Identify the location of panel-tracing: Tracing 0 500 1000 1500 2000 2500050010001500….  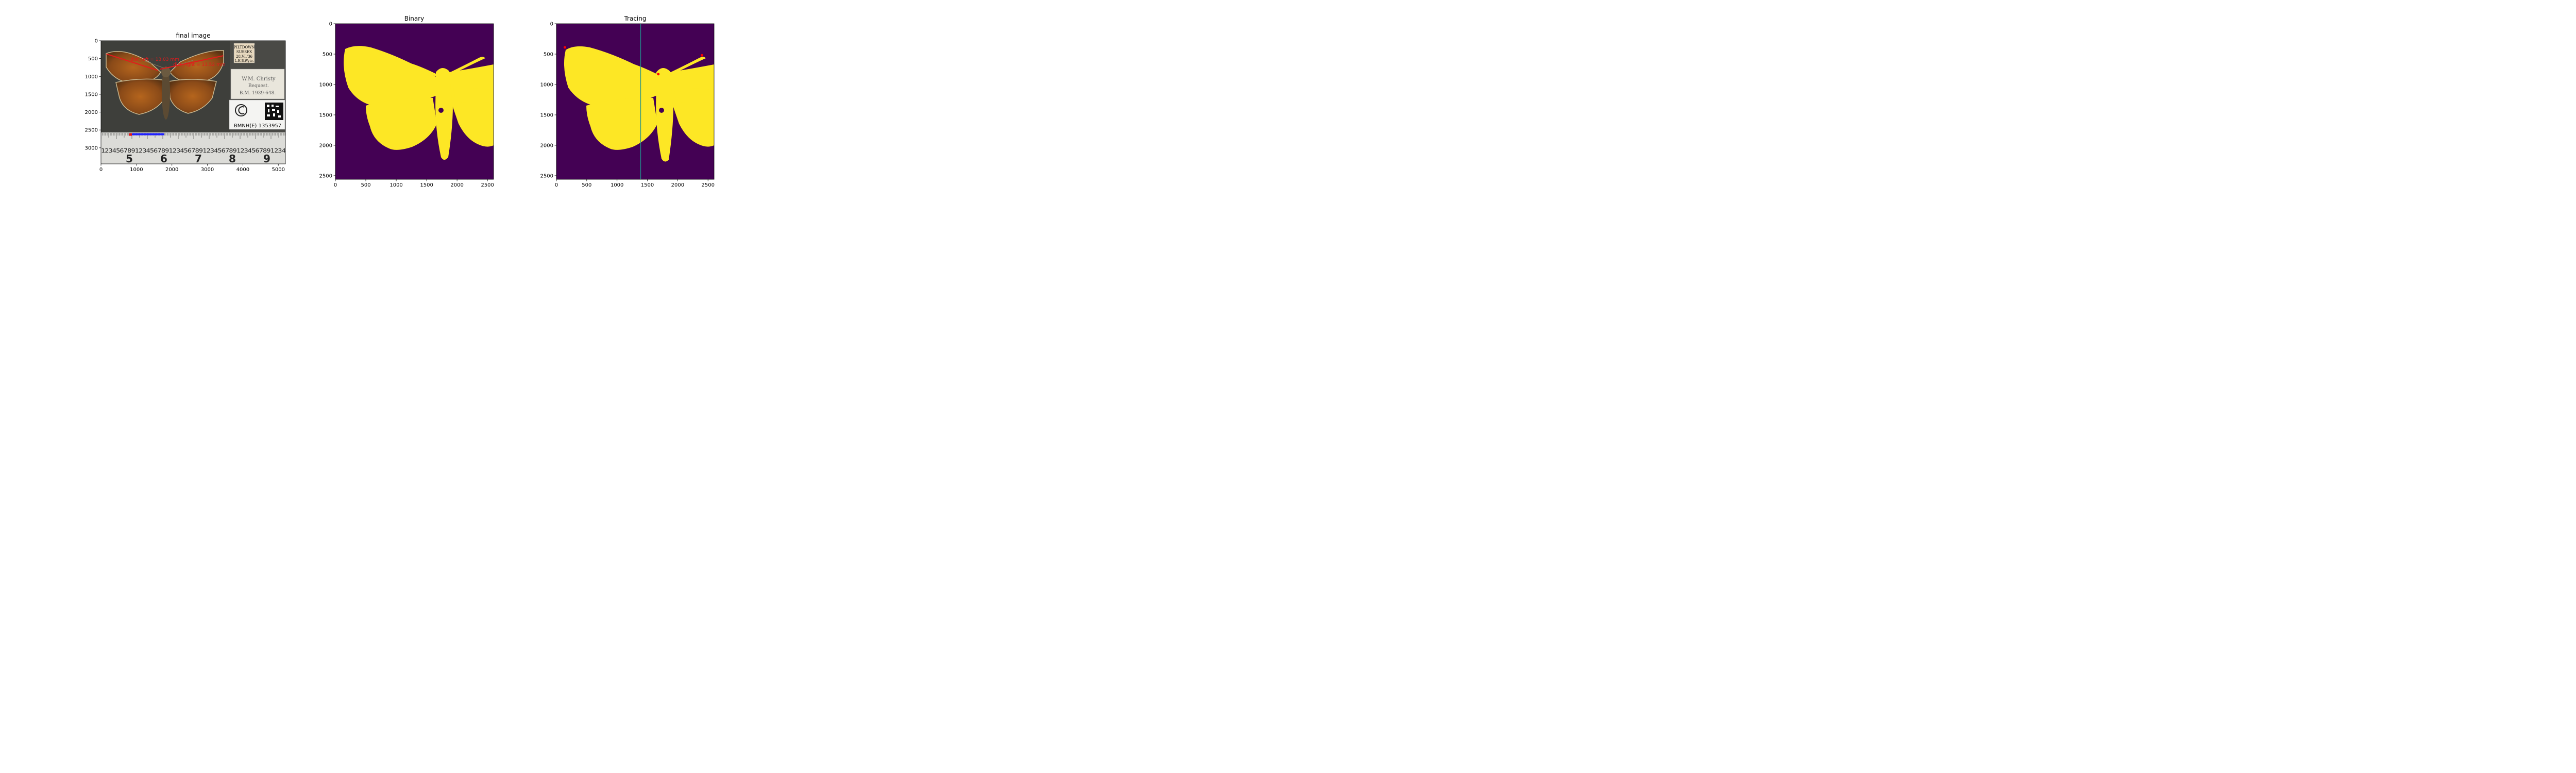
(627, 101).